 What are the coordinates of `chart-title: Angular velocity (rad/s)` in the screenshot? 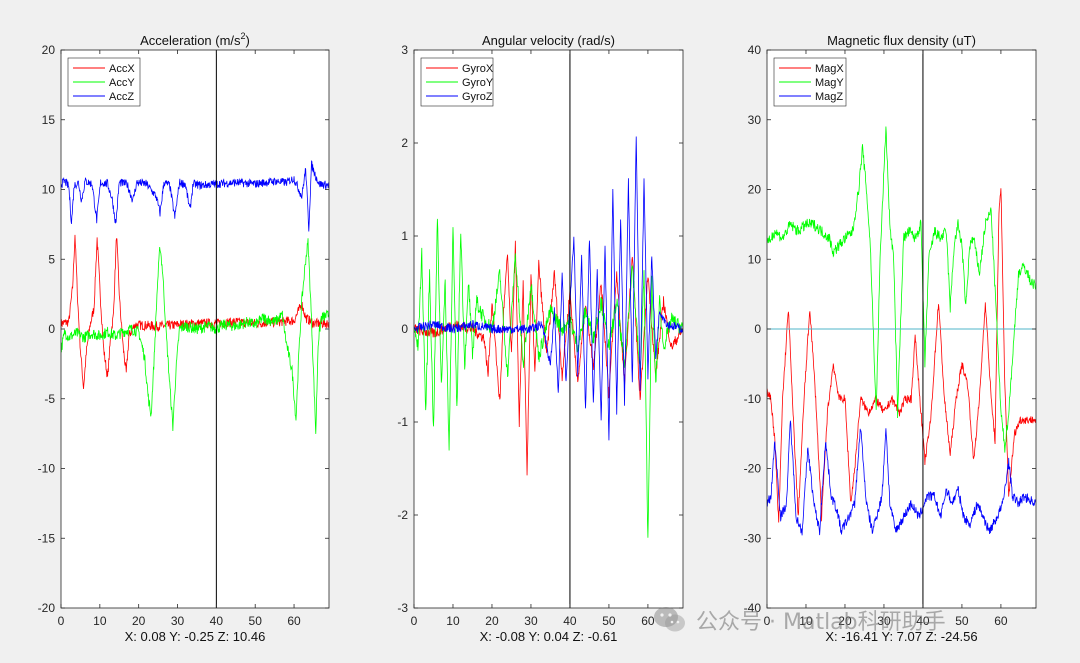 It's located at (548, 40).